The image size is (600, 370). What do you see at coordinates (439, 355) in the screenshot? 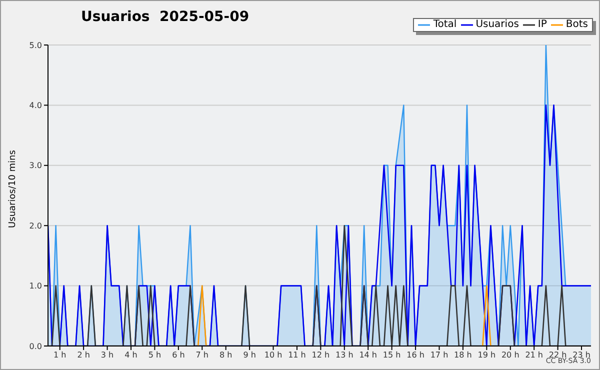
I see `x-tick-label: 17 h` at bounding box center [439, 355].